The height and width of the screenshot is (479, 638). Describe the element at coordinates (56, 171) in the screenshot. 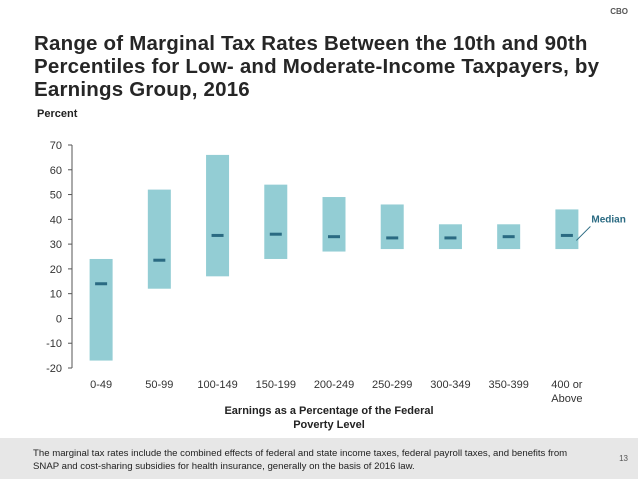

I see `y-tick-label: 60` at that location.